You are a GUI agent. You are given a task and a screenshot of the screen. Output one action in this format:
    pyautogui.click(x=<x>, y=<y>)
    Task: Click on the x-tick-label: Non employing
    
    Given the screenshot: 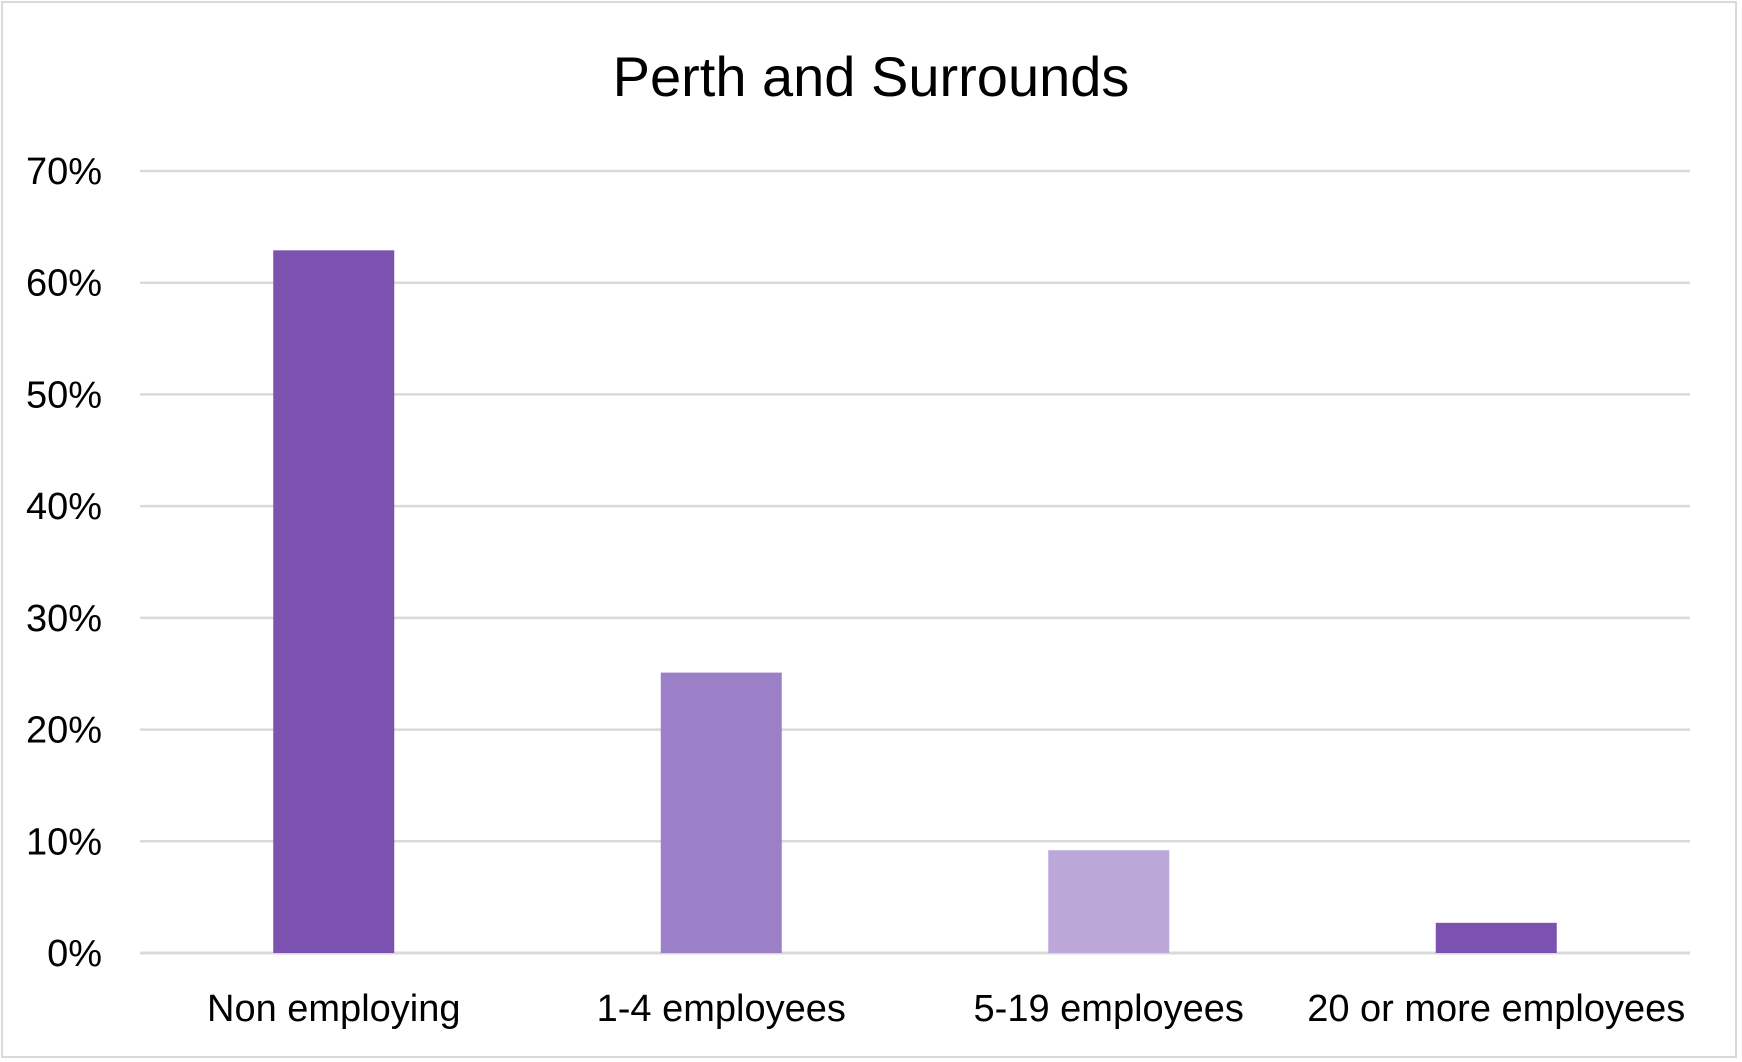 What is the action you would take?
    pyautogui.click(x=333, y=1009)
    